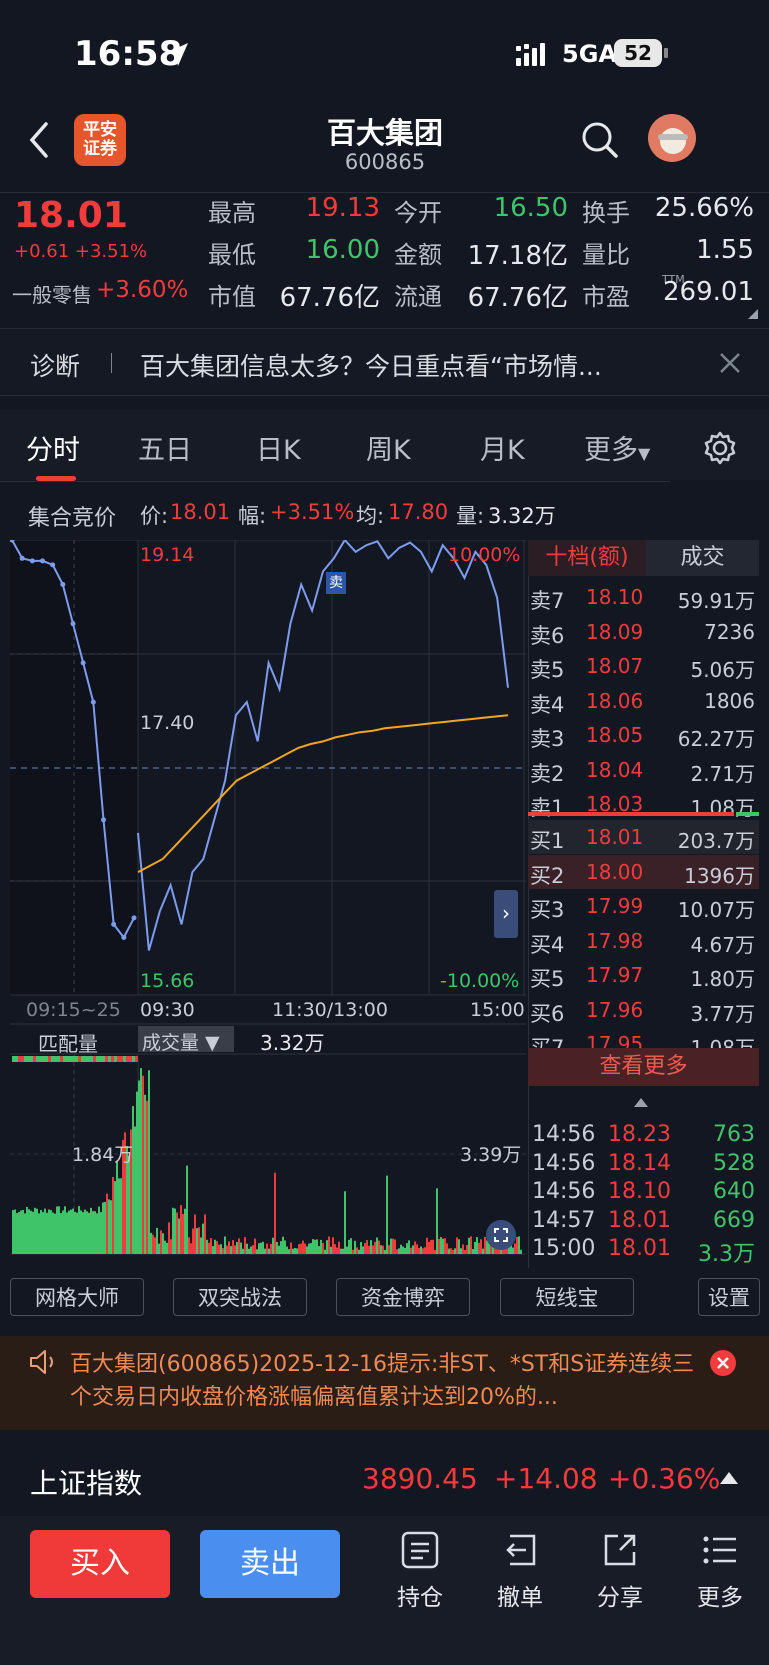 The image size is (769, 1665). I want to click on ask-row: 卖6 18.09 7236, so click(643, 632).